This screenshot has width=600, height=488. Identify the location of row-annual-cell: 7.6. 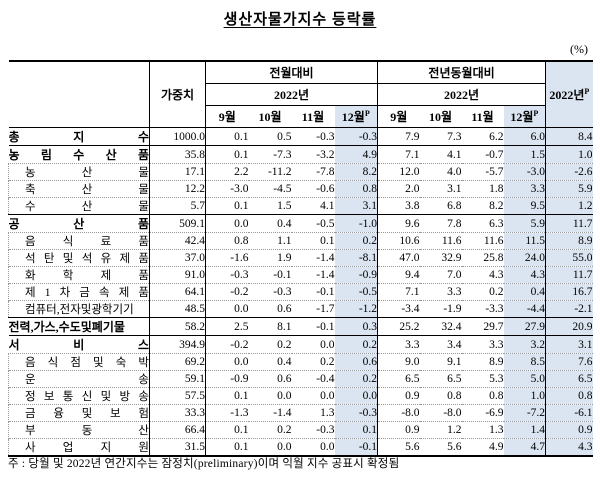
(569, 362).